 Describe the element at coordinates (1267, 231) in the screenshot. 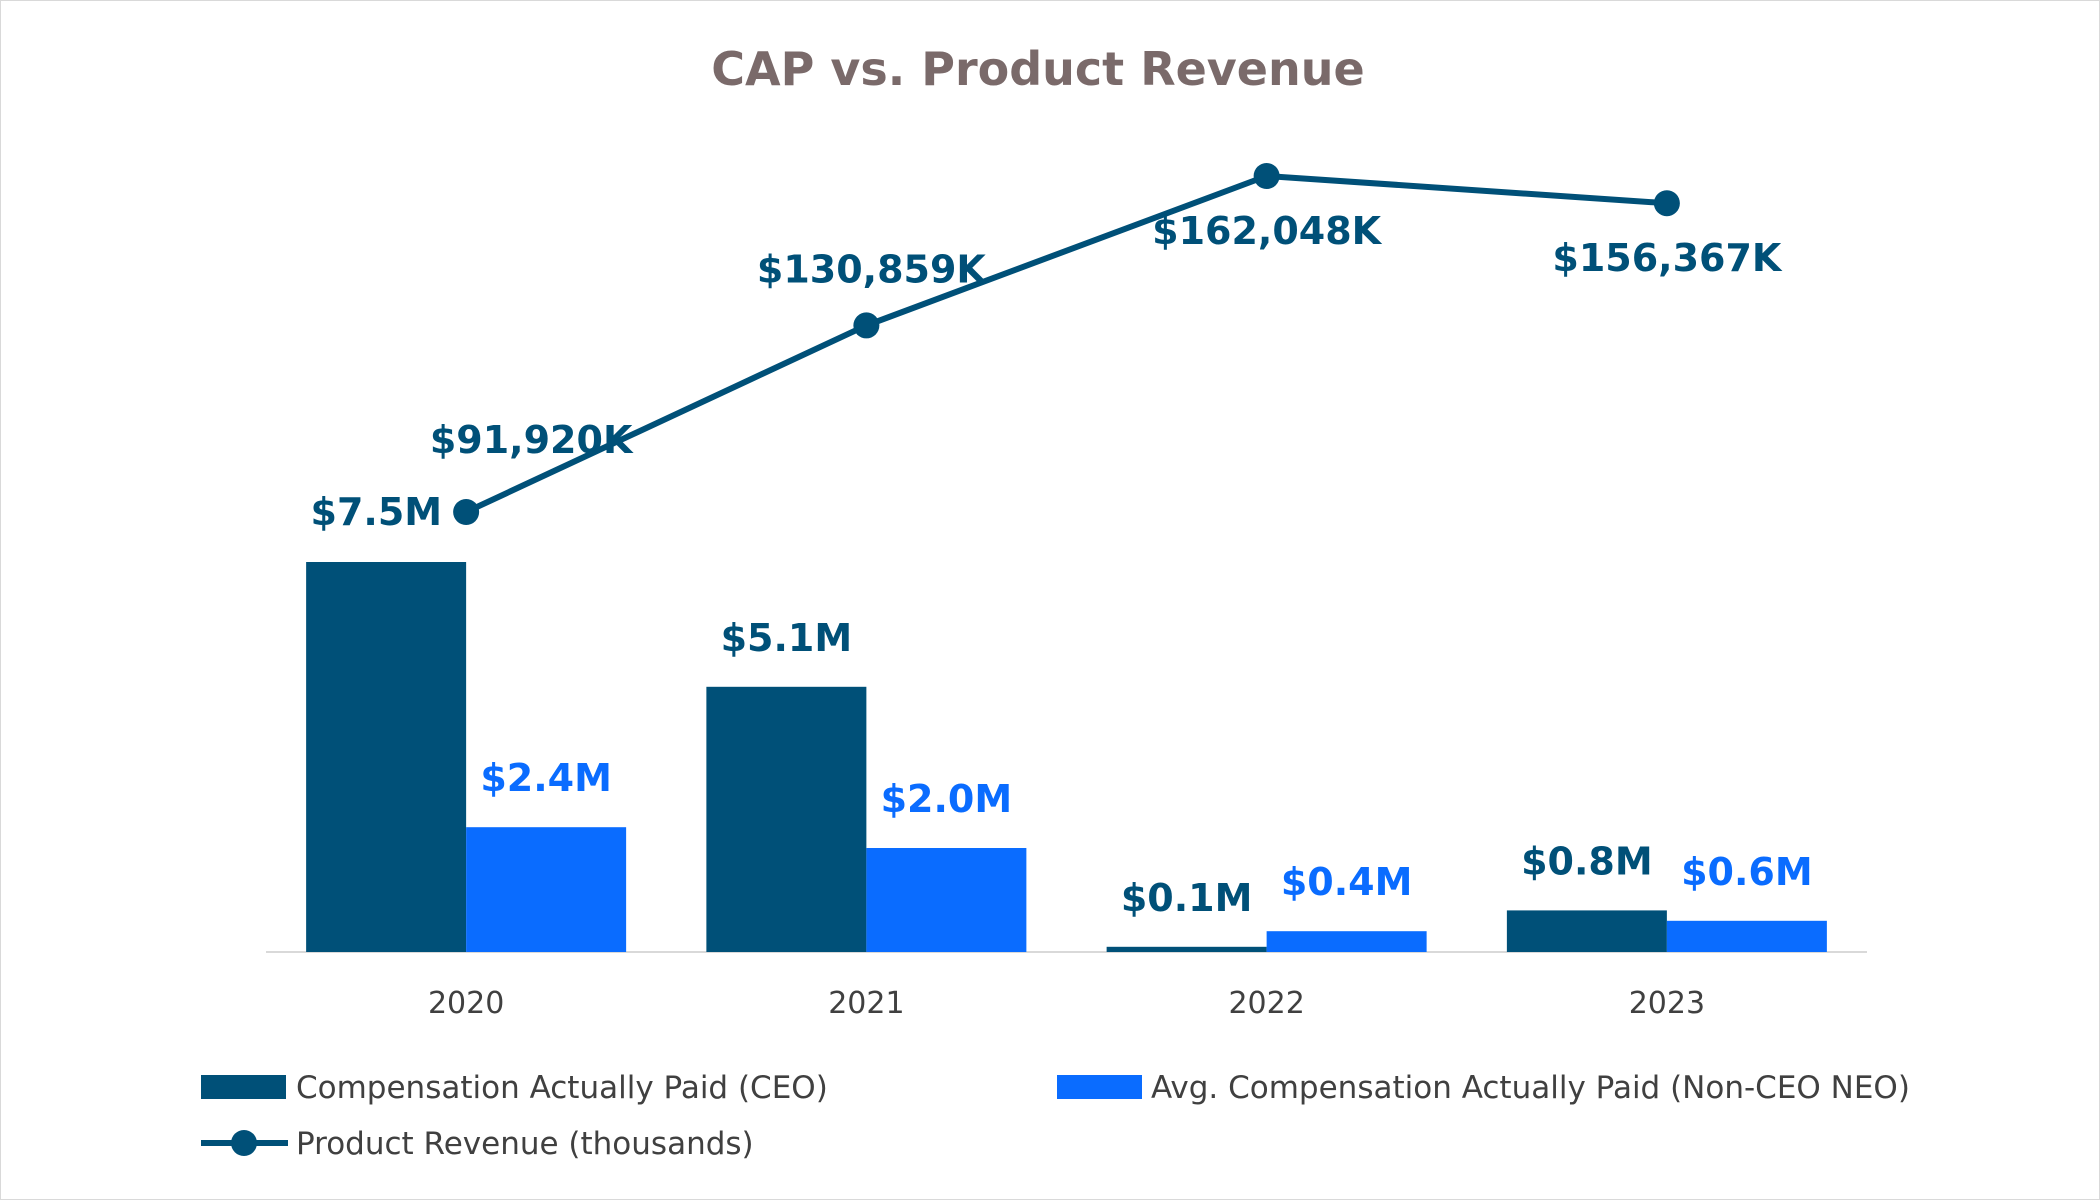

I see `data-label-revenue: $162,048K` at that location.